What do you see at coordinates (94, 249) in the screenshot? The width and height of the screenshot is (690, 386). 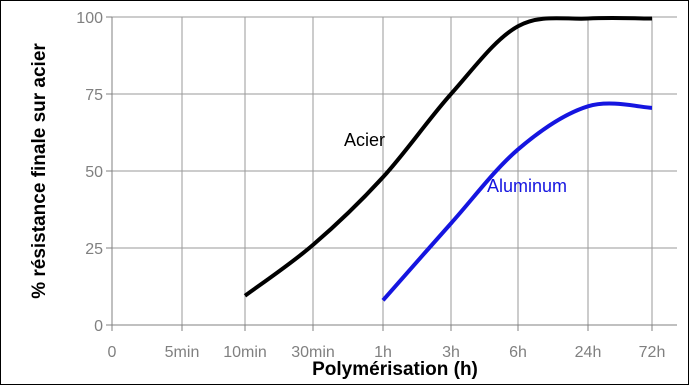 I see `y-tick-label: 25` at bounding box center [94, 249].